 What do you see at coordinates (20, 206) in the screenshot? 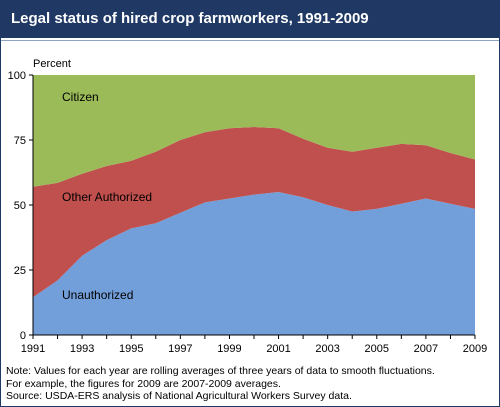
I see `y-tick-label: 50` at bounding box center [20, 206].